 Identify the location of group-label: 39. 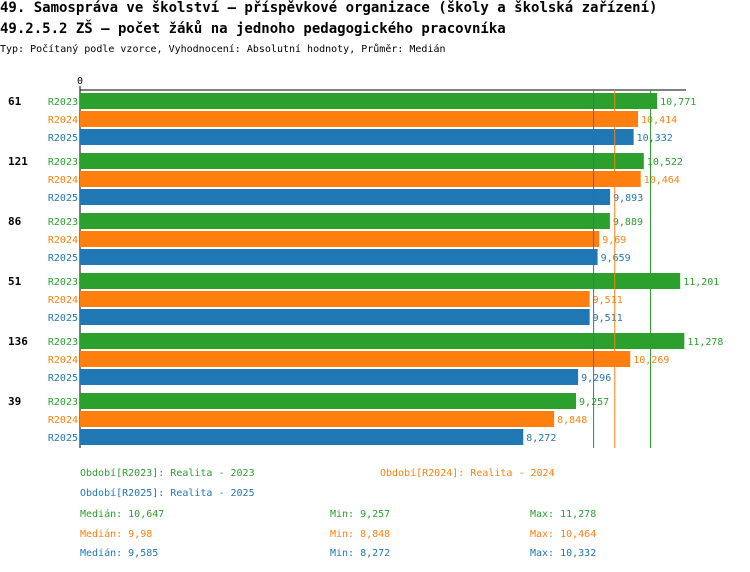
(14, 401).